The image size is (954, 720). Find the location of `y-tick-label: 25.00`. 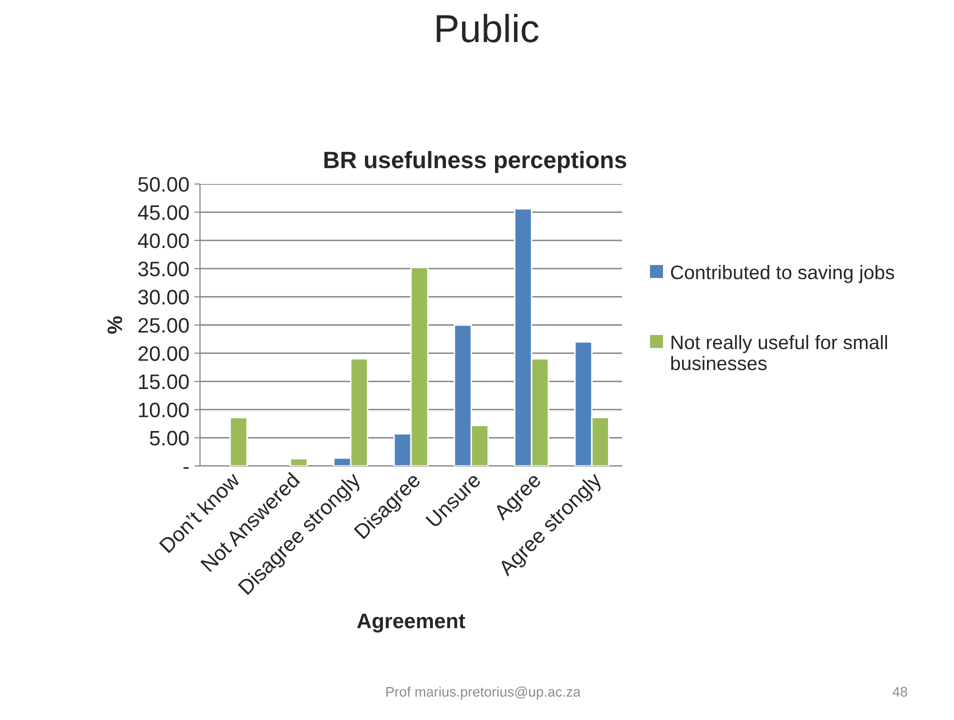

y-tick-label: 25.00 is located at coordinates (163, 325).